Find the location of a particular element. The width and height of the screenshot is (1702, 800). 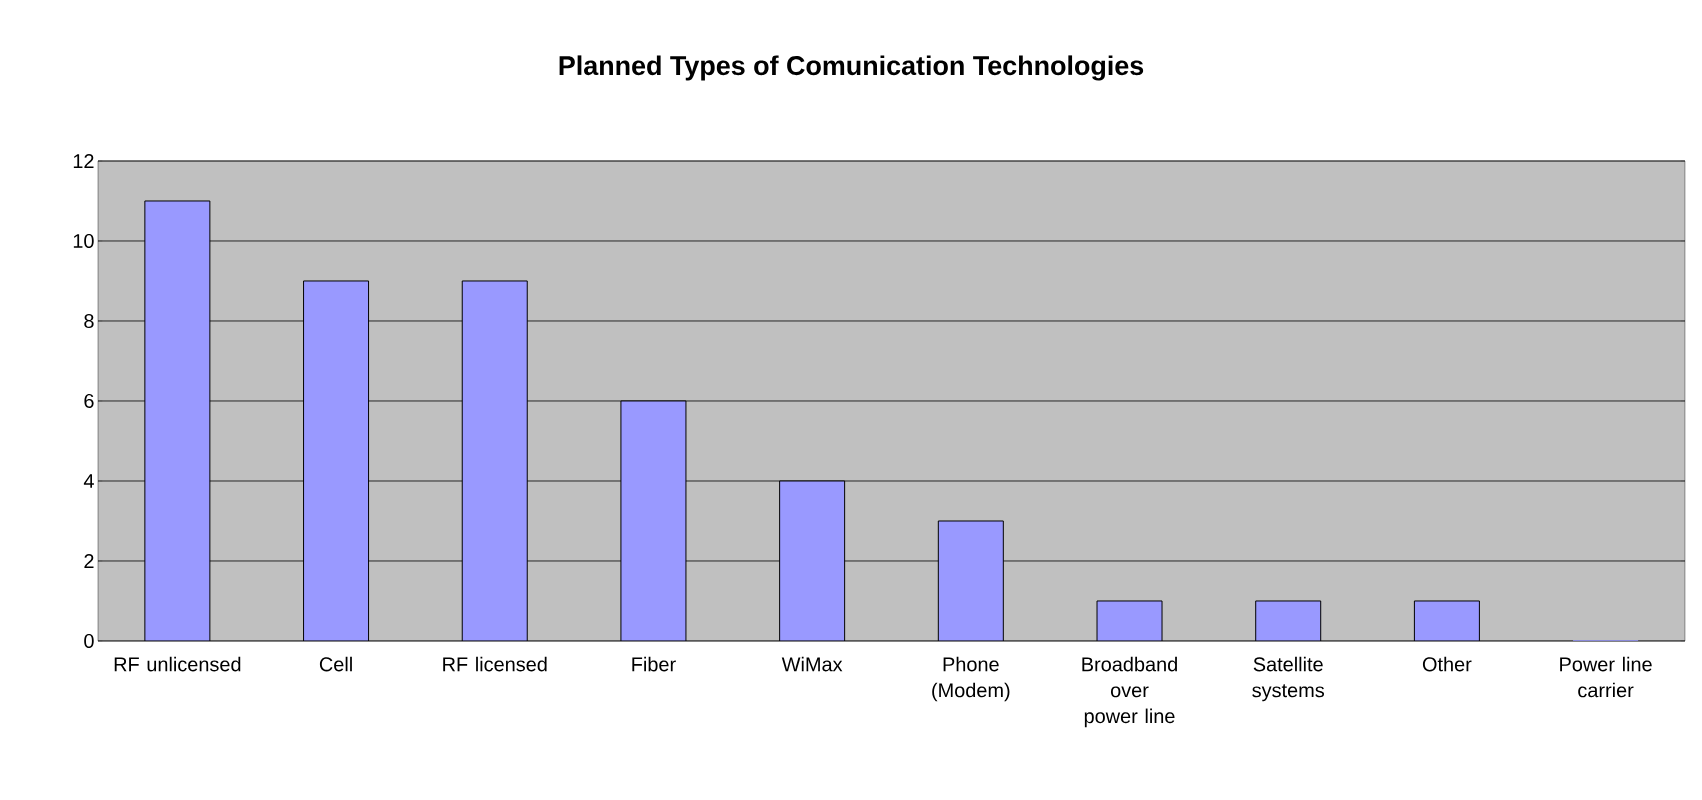

y-tick-label: 4 is located at coordinates (88, 481).